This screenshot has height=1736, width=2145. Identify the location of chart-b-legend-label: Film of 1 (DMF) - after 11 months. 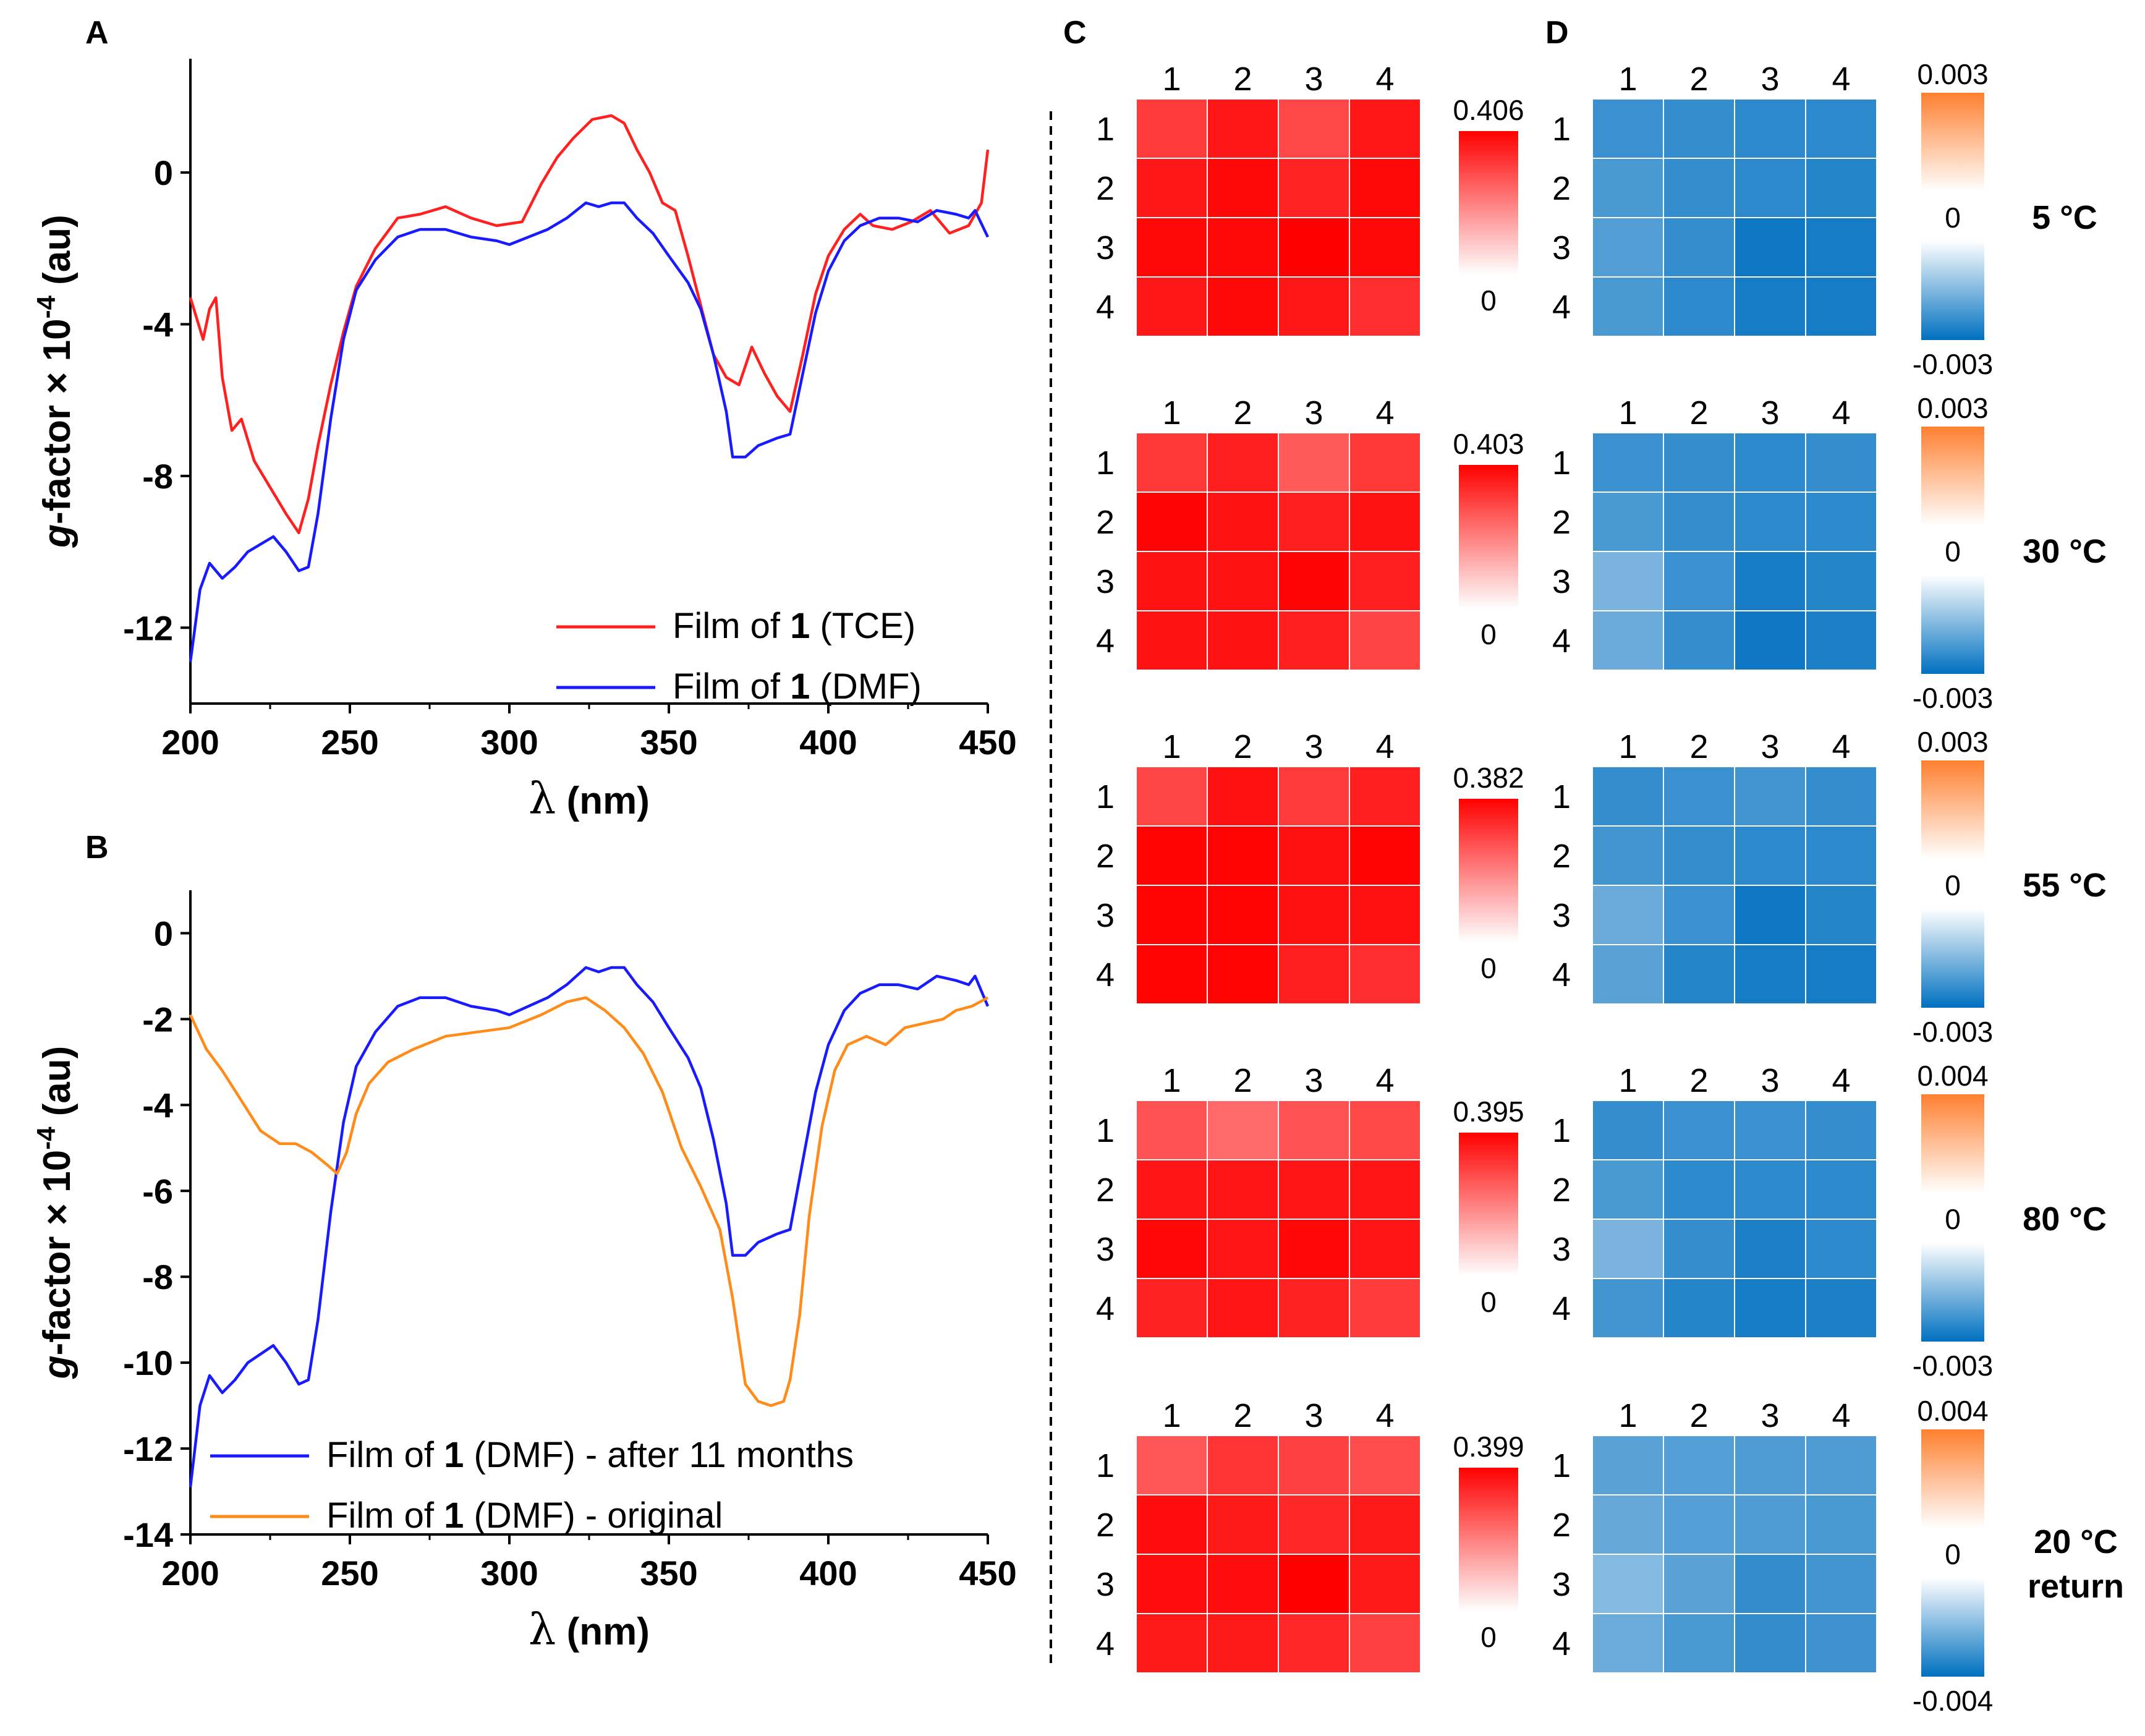
(590, 1455).